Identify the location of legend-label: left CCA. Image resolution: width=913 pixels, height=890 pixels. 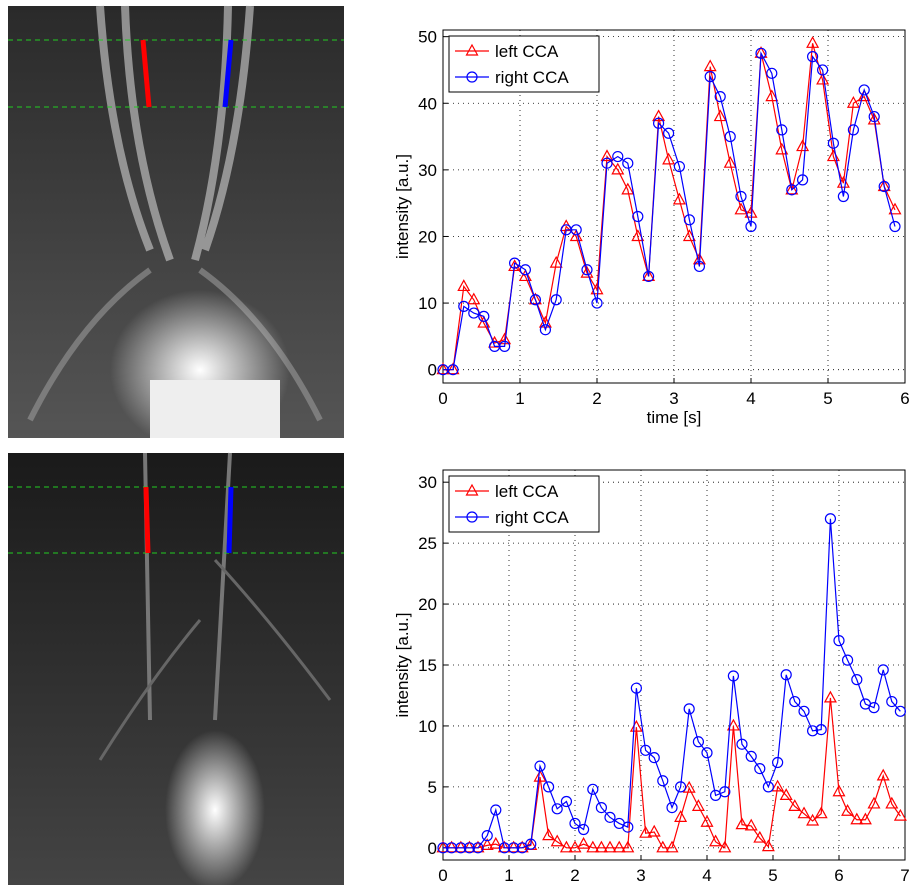
(527, 491).